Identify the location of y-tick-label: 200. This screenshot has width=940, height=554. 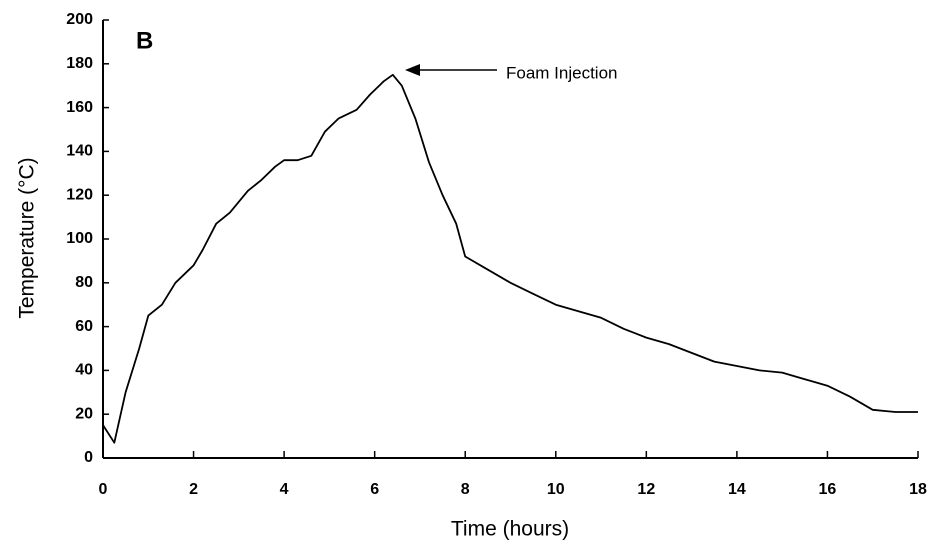
(79, 19).